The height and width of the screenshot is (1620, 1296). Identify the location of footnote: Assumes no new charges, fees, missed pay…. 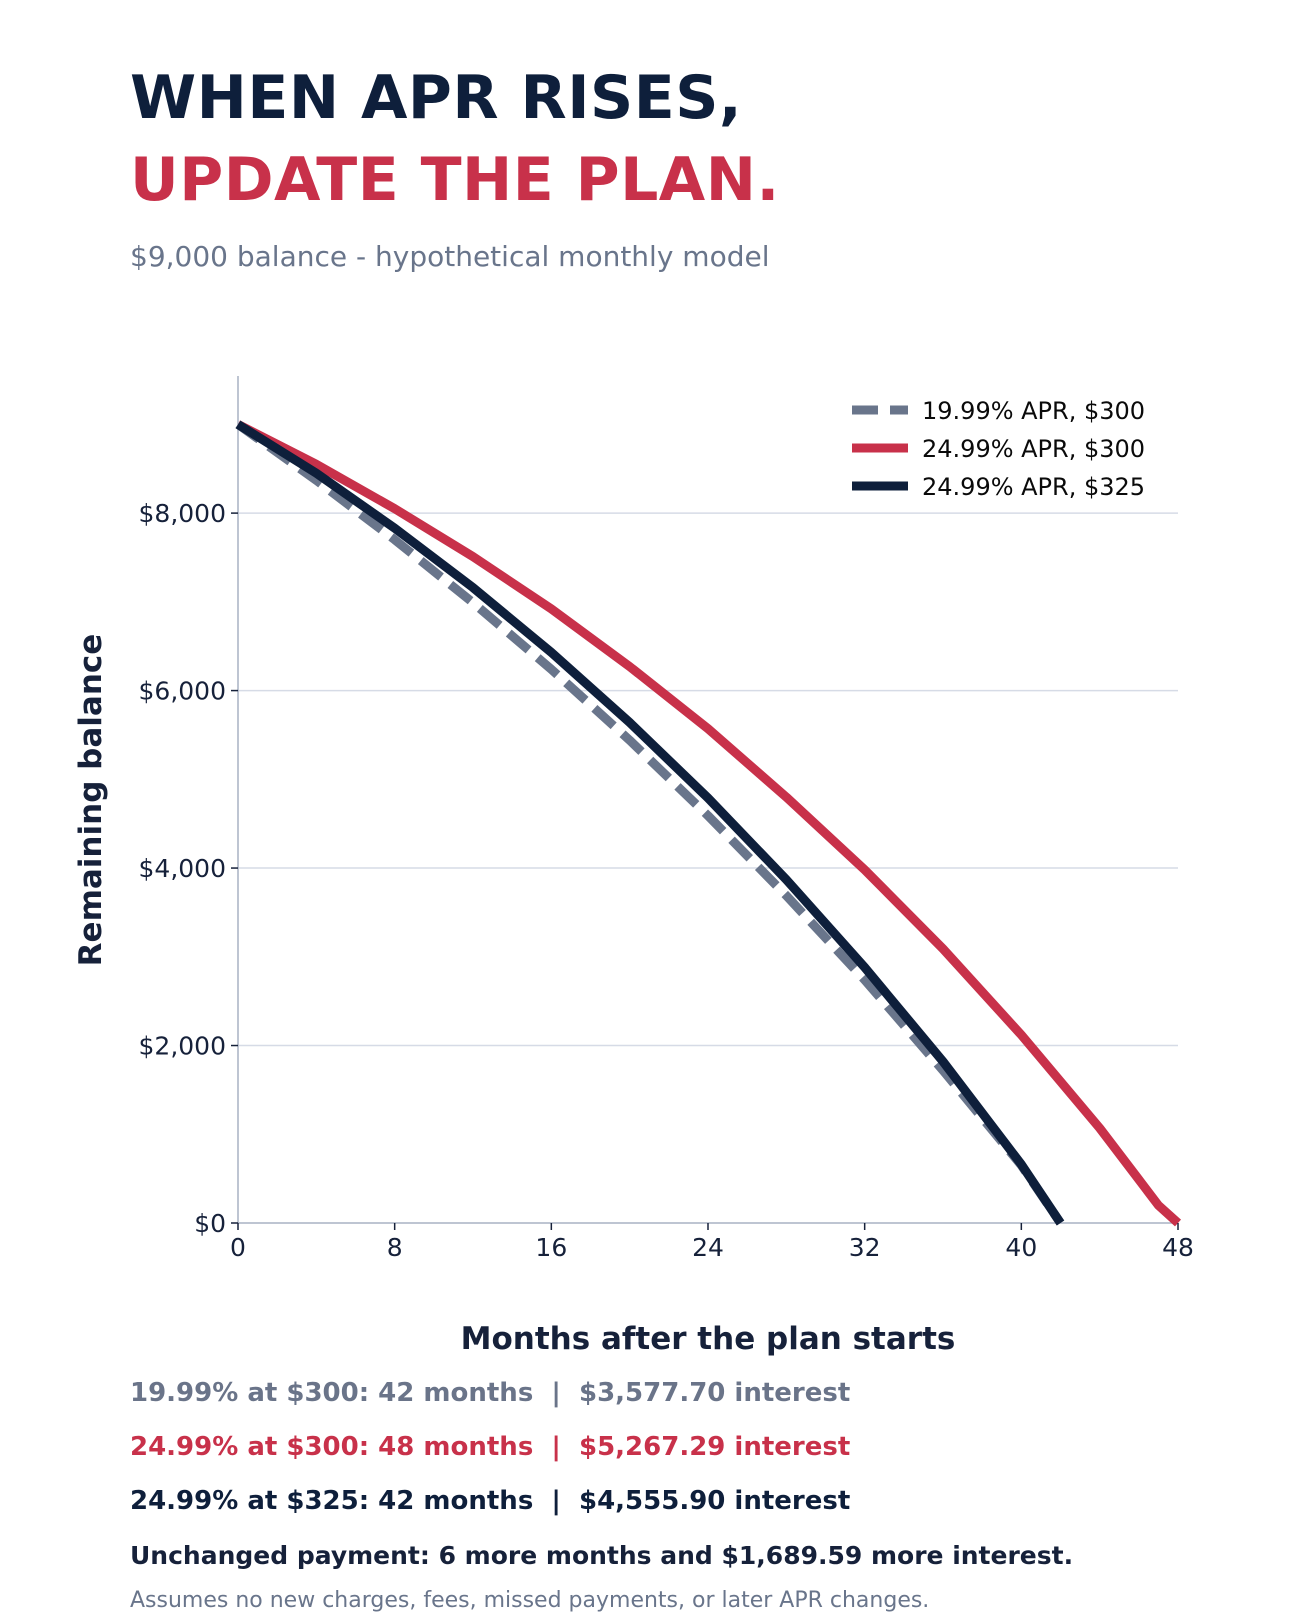
(530, 1600).